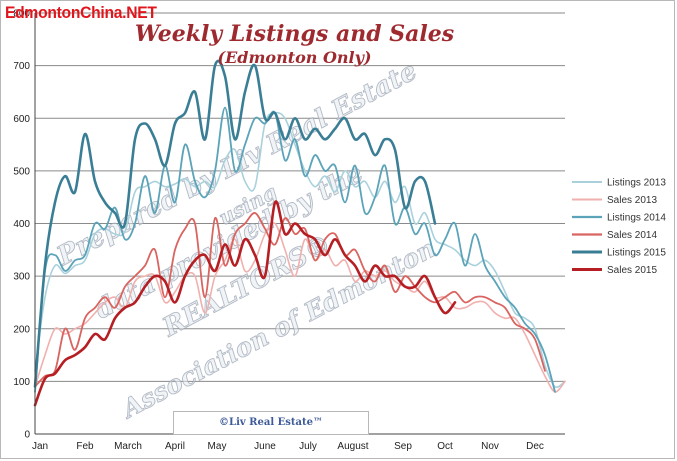 The width and height of the screenshot is (677, 461). I want to click on x-tick-label: March, so click(128, 446).